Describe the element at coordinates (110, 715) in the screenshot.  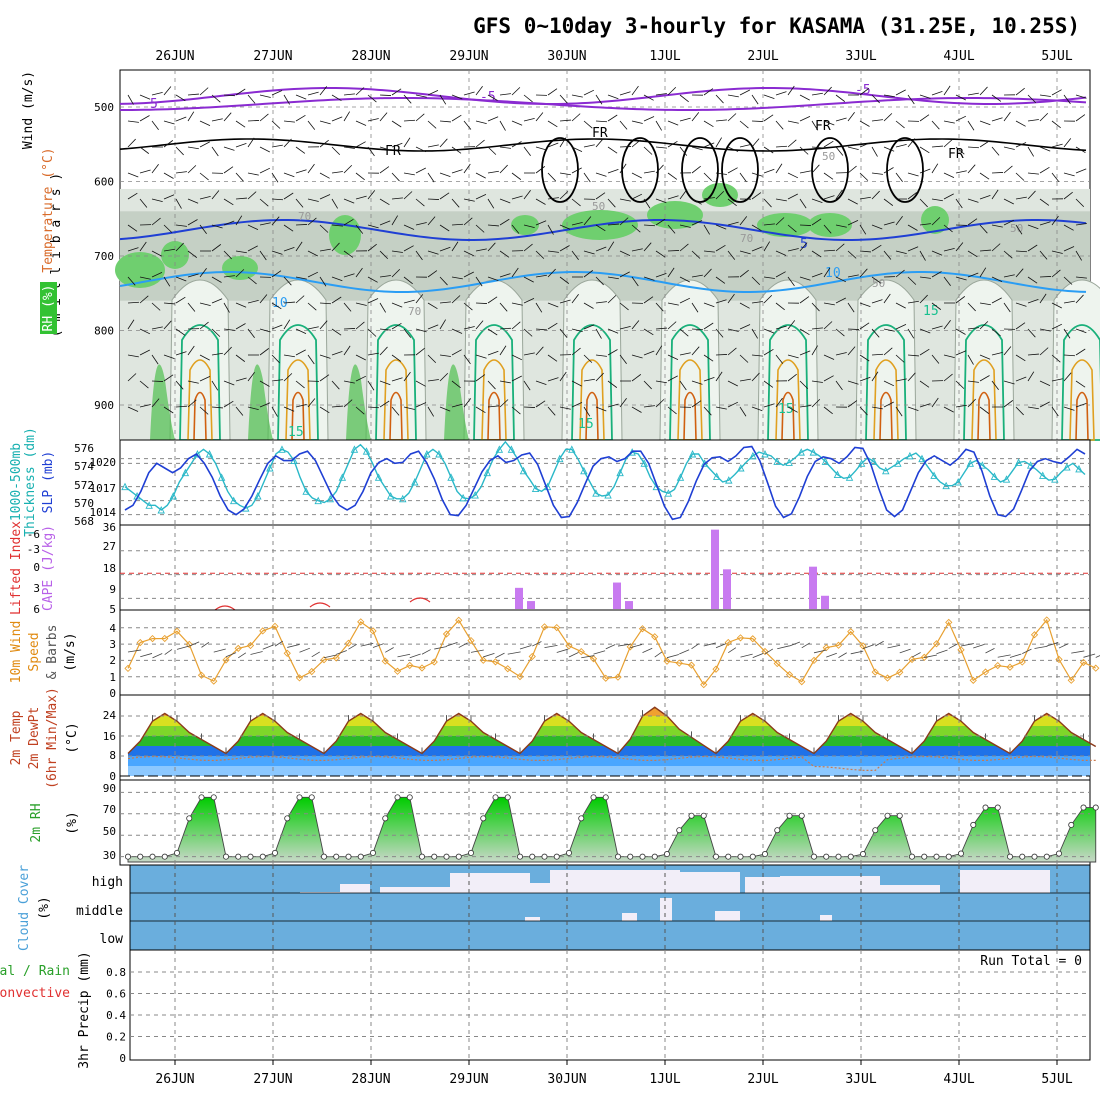
I see `temp-tick-label: 24` at that location.